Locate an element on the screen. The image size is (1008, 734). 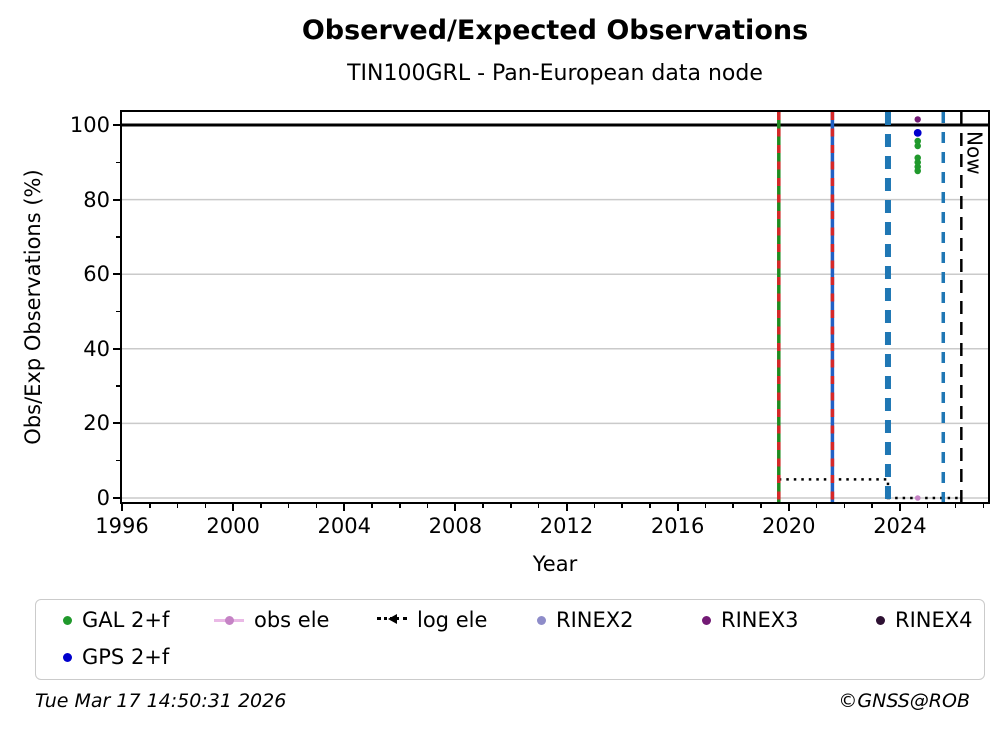
legend-dotted-arrow-icon is located at coordinates (392, 620).